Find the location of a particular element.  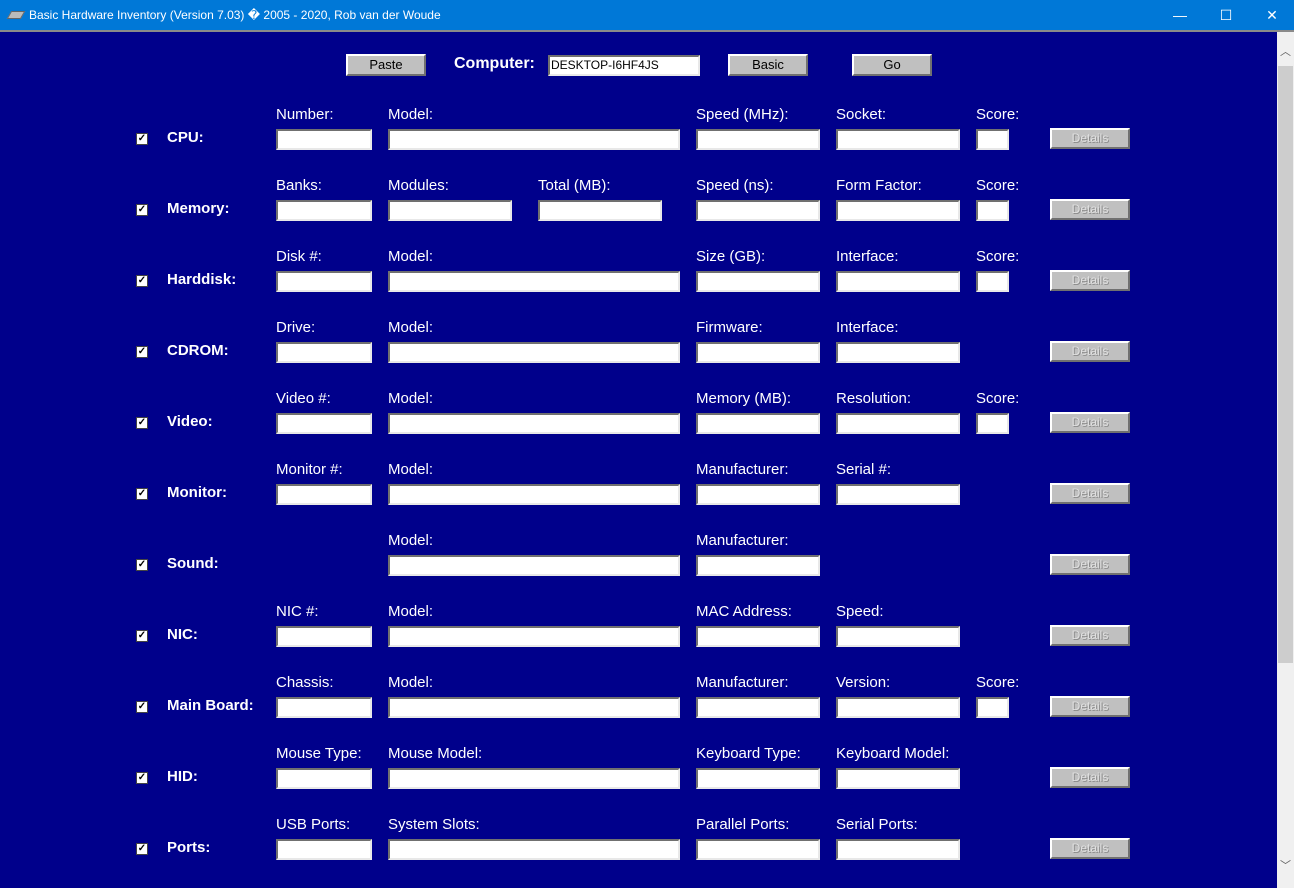

maximize-button: ☐ is located at coordinates (1226, 14).